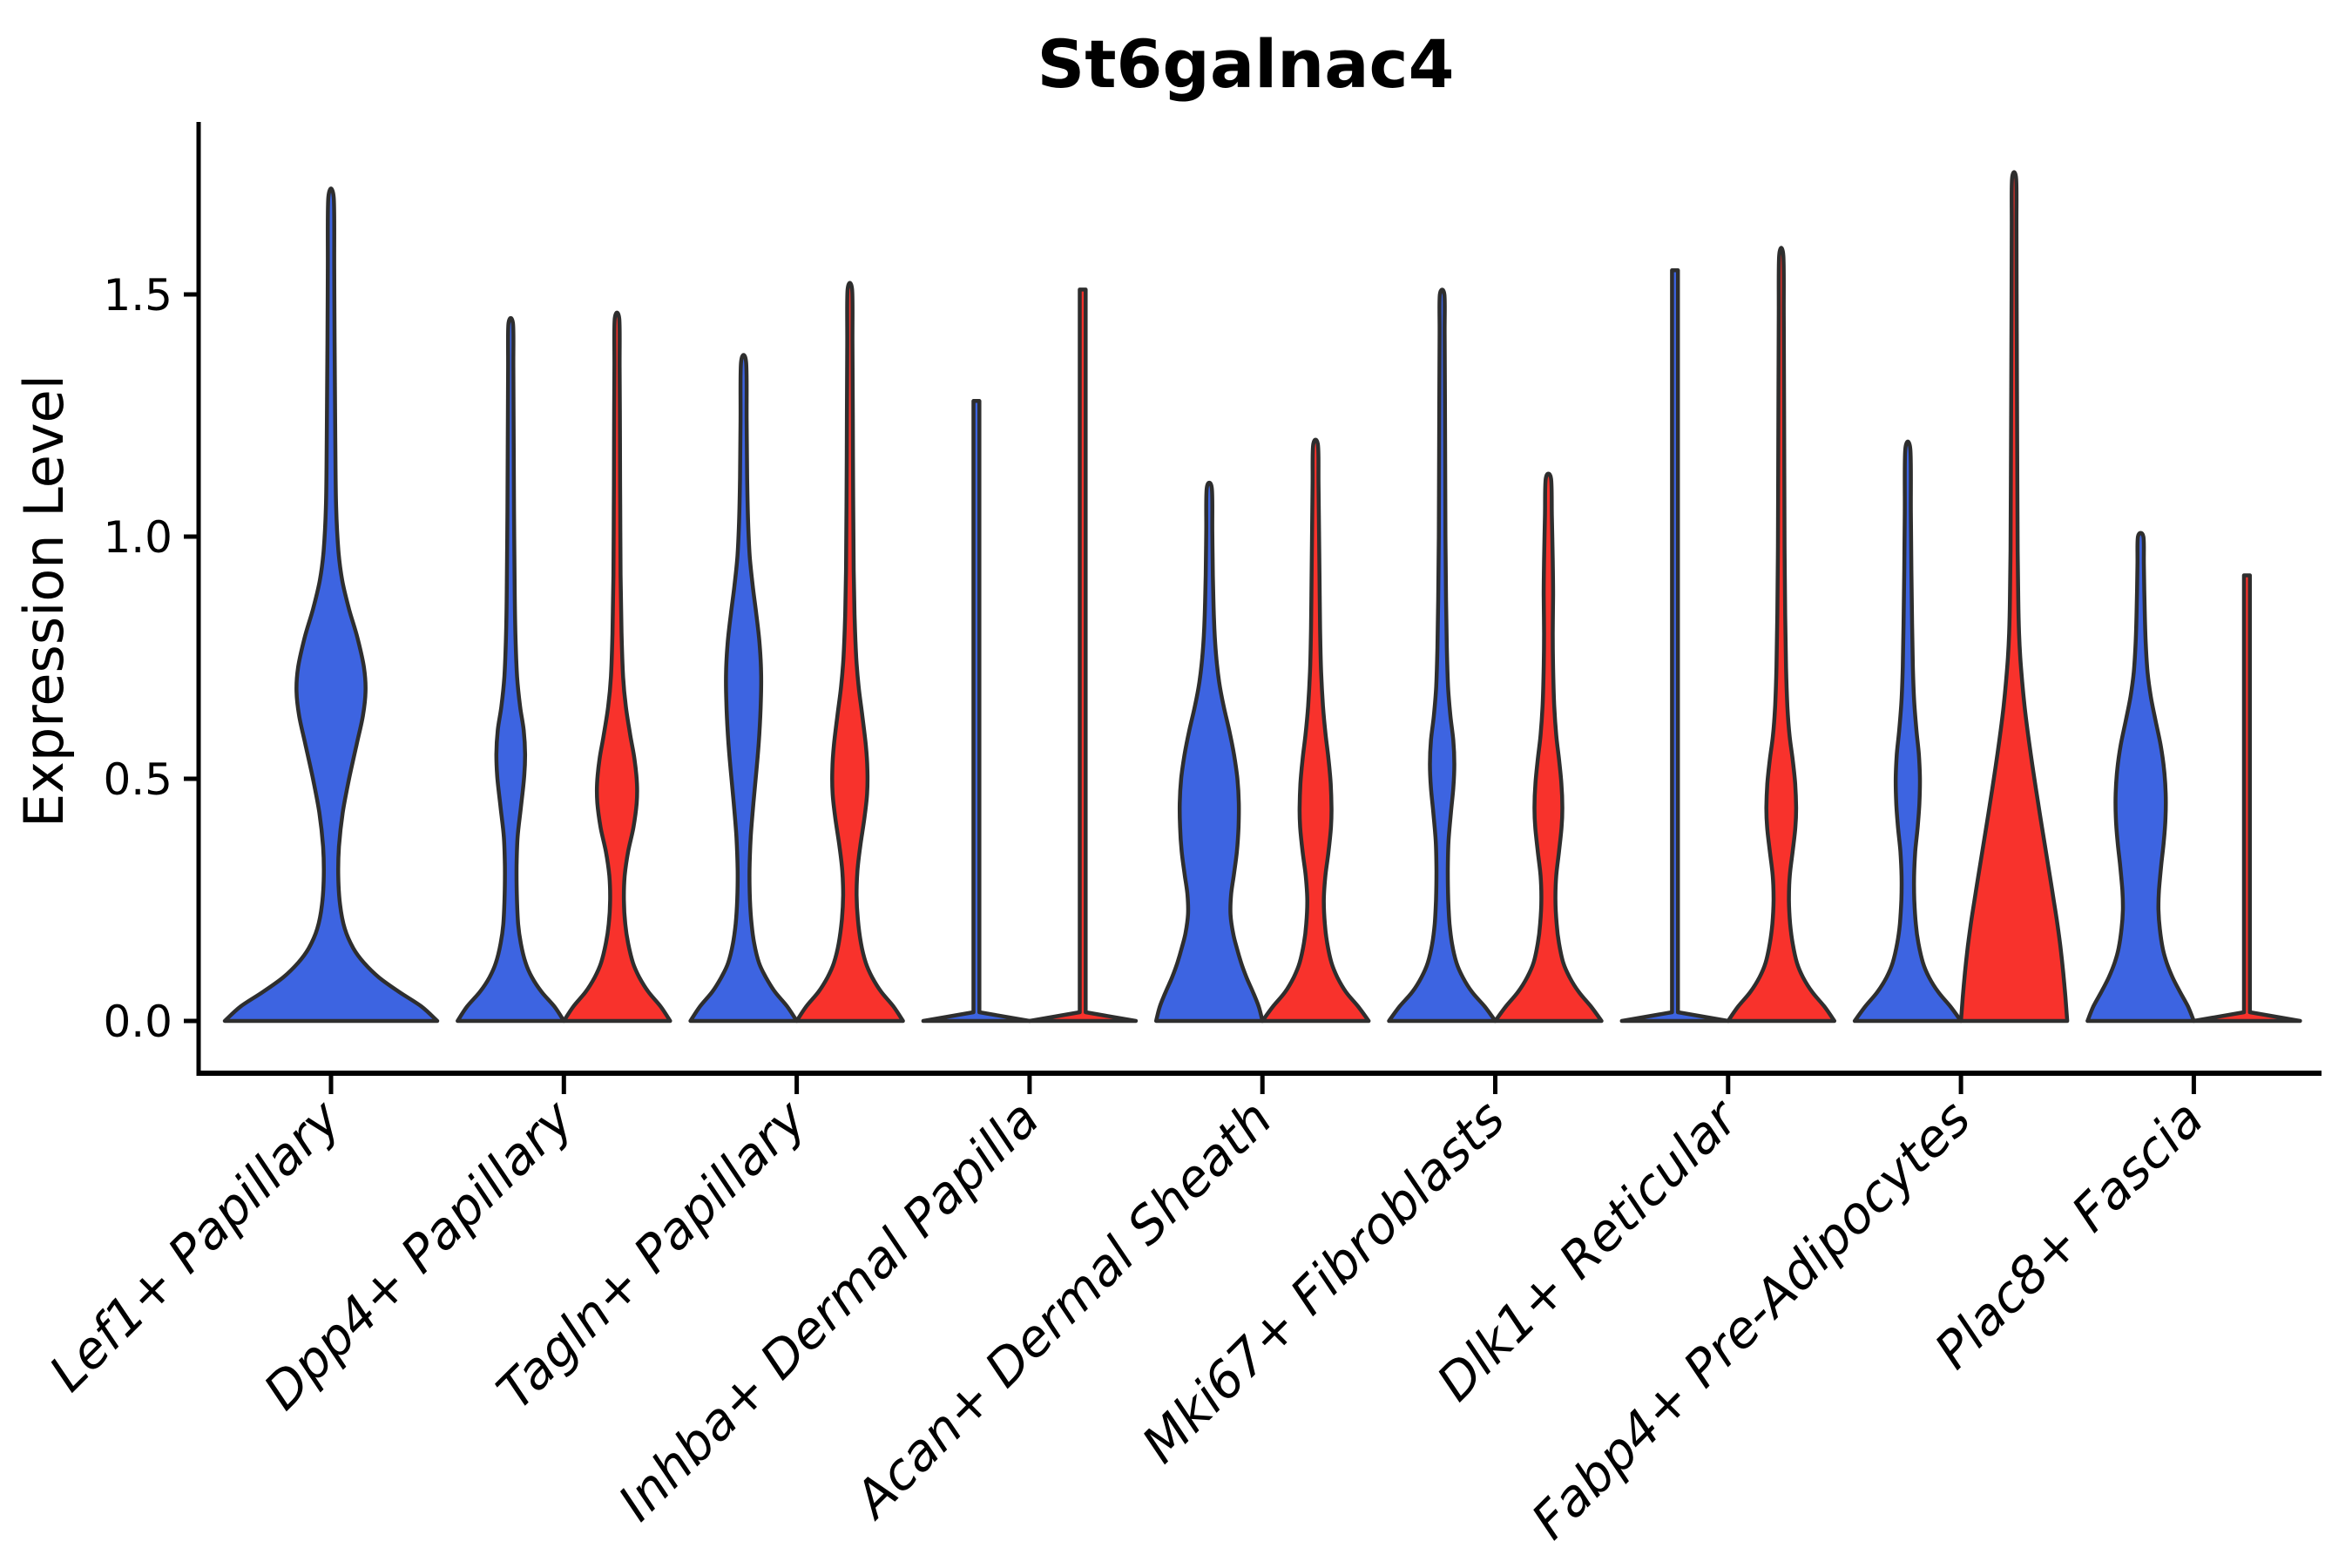 The image size is (2352, 1568). What do you see at coordinates (137, 780) in the screenshot?
I see `y-tick-label-0.5: 0.5` at bounding box center [137, 780].